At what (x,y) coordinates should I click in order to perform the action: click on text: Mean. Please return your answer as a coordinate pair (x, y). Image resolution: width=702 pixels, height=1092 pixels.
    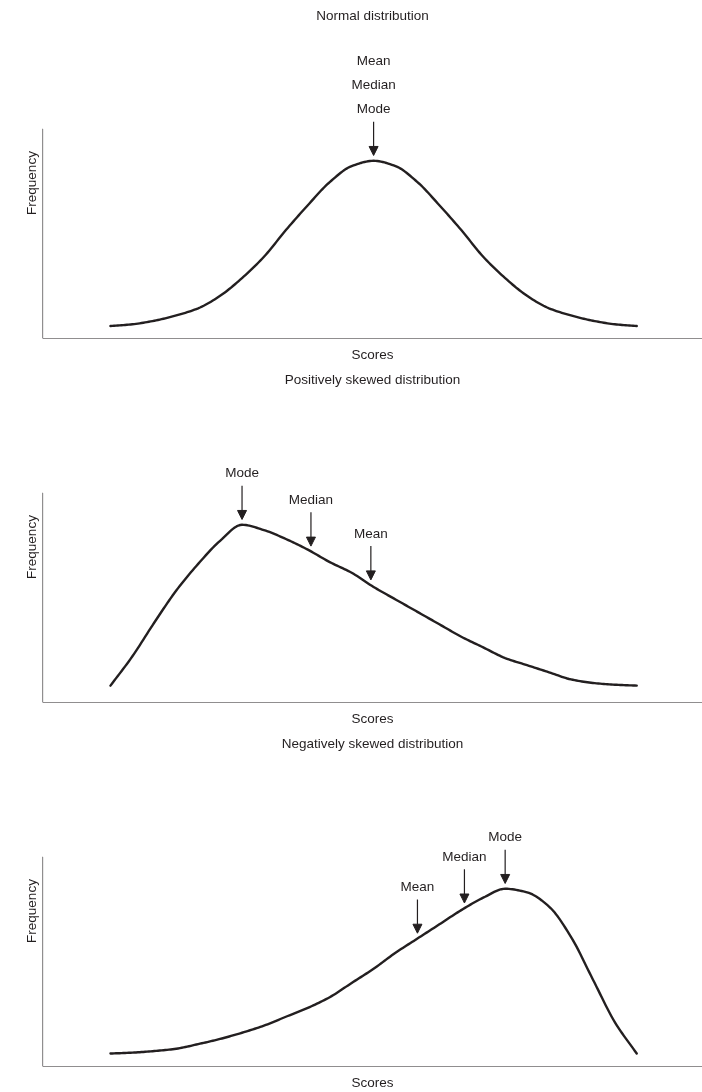
    Looking at the image, I should click on (373, 61).